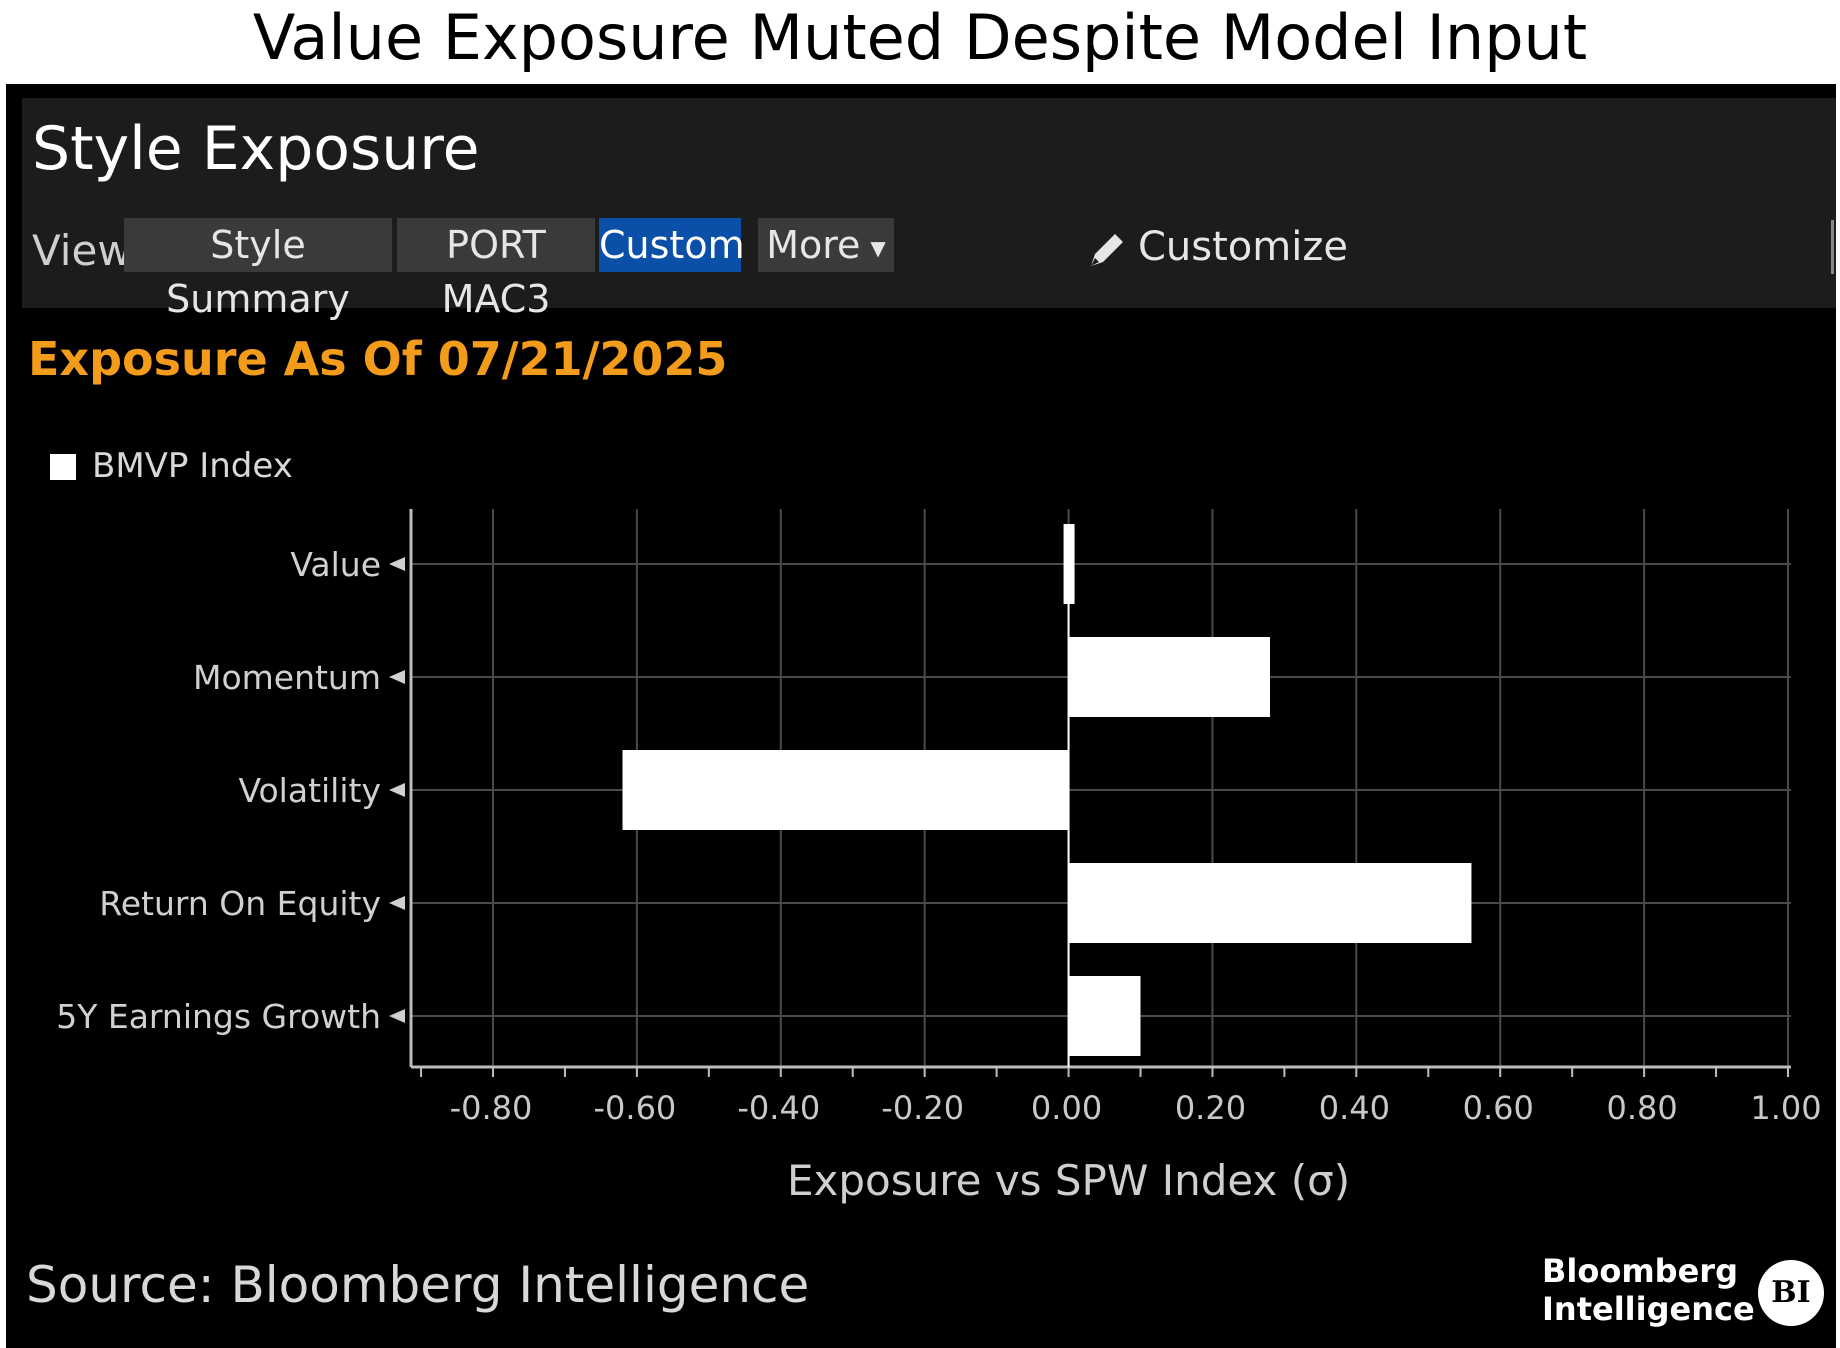  Describe the element at coordinates (258, 269) in the screenshot. I see `tab-style-summary: Style Summary` at that location.